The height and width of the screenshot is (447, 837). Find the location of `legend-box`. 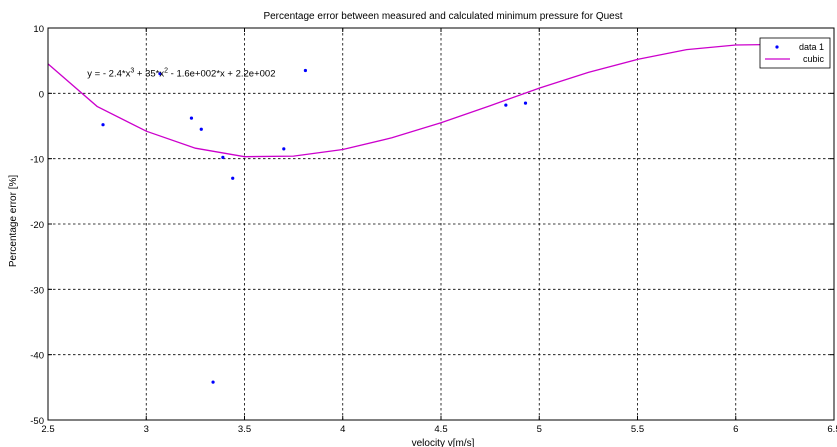

legend-box is located at coordinates (795, 53).